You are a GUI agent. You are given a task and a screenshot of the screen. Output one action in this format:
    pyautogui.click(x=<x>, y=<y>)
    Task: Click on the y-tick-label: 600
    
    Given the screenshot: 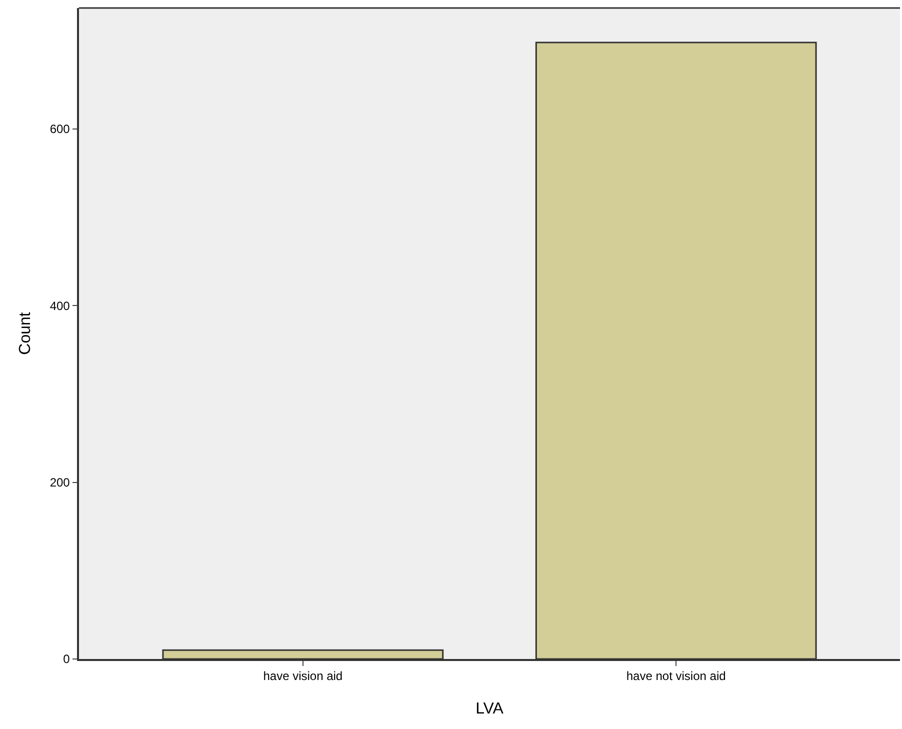 What is the action you would take?
    pyautogui.click(x=60, y=129)
    